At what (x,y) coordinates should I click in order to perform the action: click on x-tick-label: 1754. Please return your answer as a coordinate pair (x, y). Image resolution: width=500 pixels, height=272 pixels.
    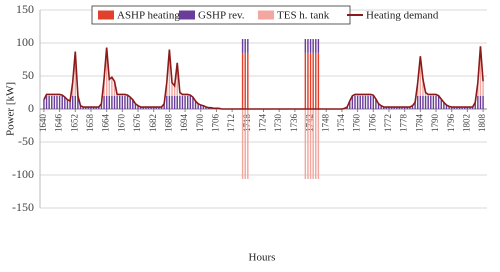
    Looking at the image, I should click on (341, 123).